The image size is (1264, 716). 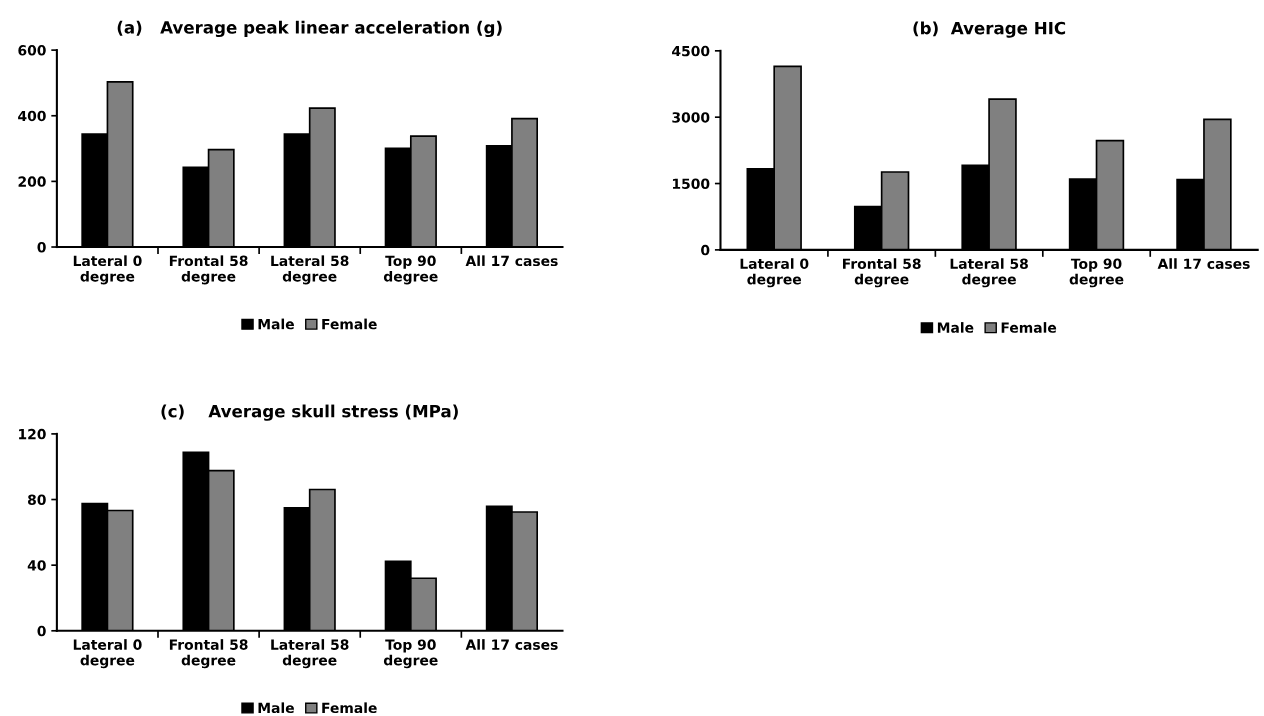 I want to click on y-tick-label: 40, so click(x=36, y=565).